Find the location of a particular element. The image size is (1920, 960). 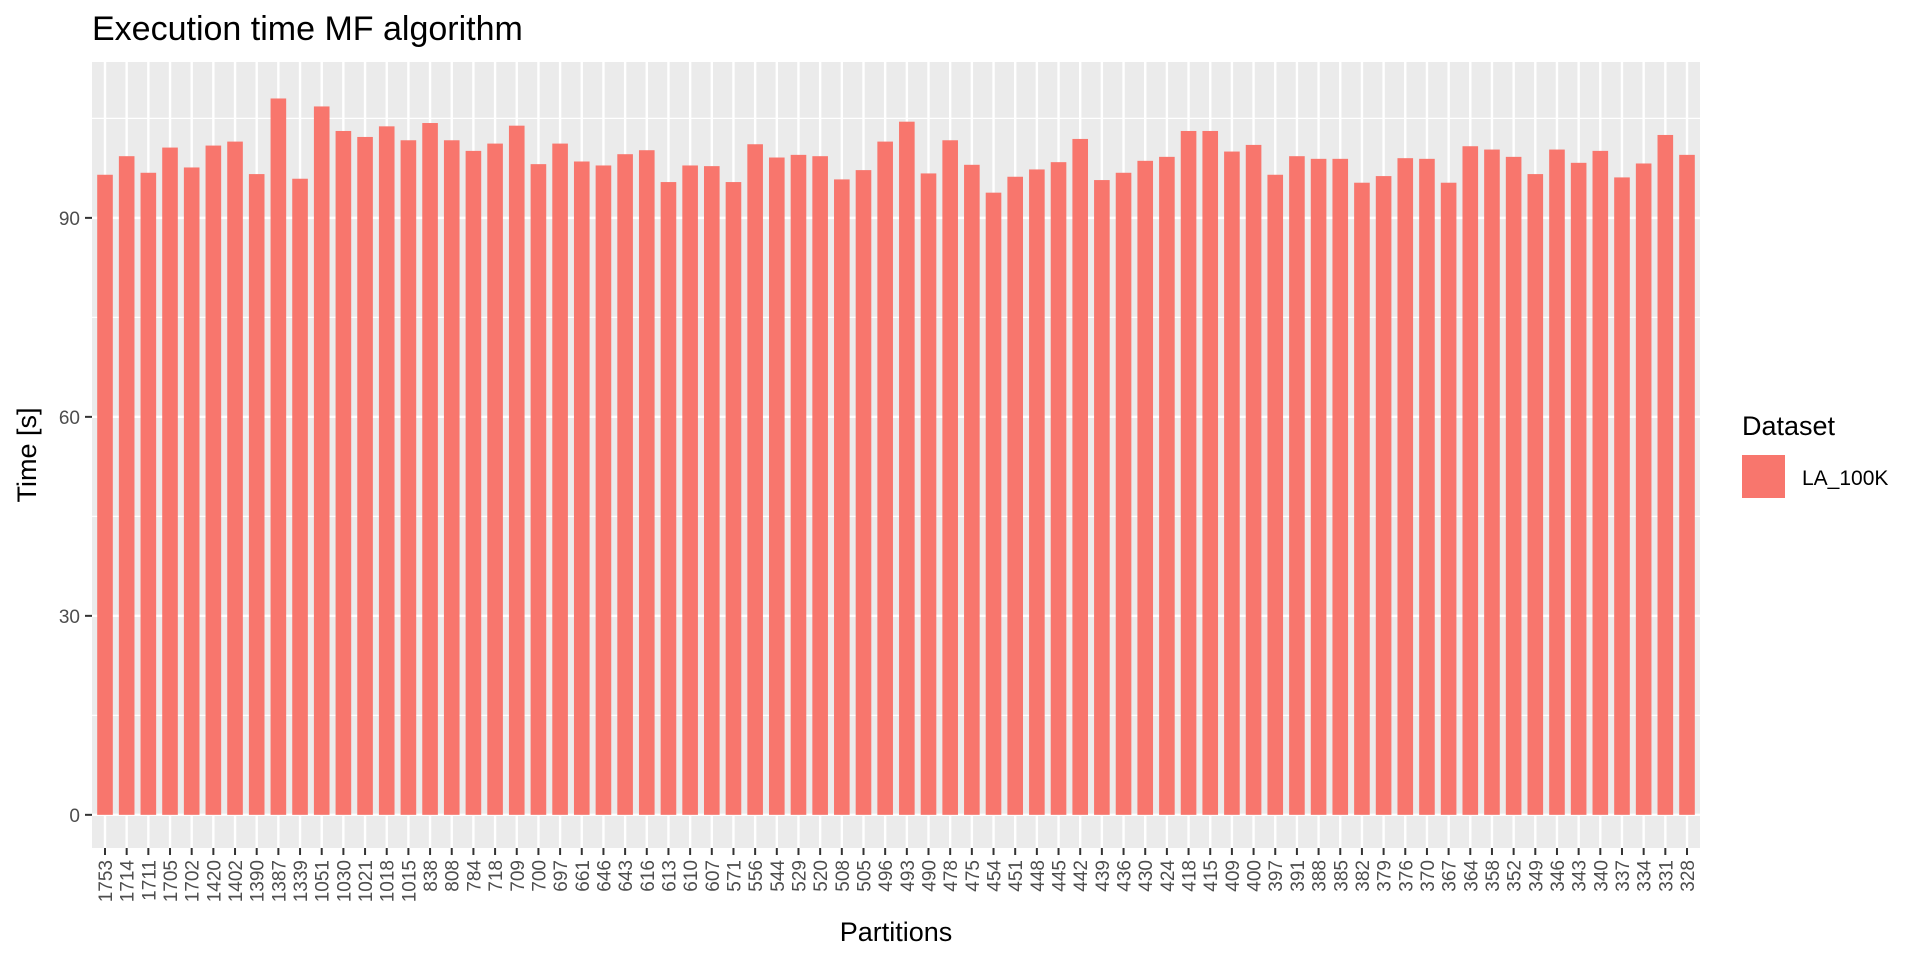

x-tick-label: 556 is located at coordinates (756, 876).